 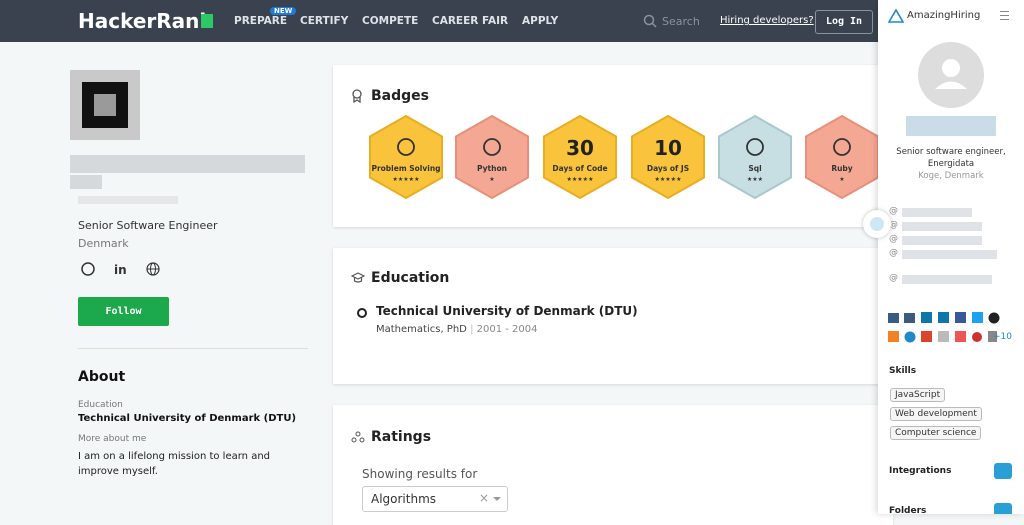 I want to click on badge: Sql ★★★, so click(x=755, y=157).